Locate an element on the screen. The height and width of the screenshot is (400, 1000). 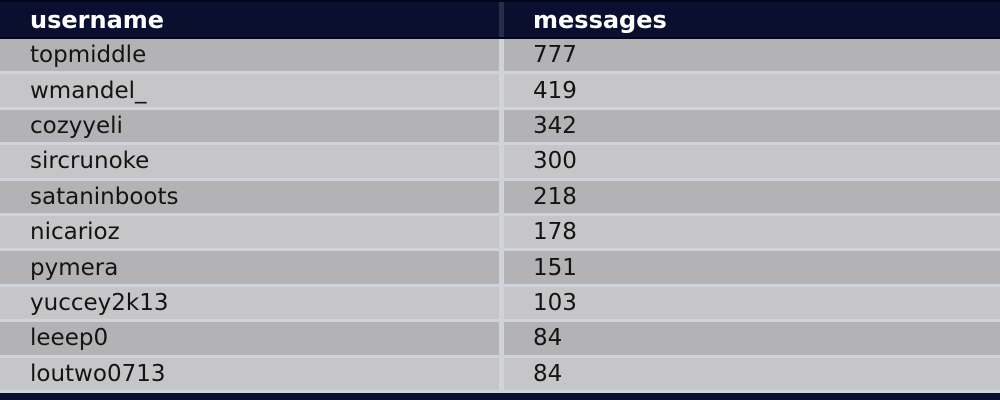
table-row: nicarioz 178 is located at coordinates (500, 233).